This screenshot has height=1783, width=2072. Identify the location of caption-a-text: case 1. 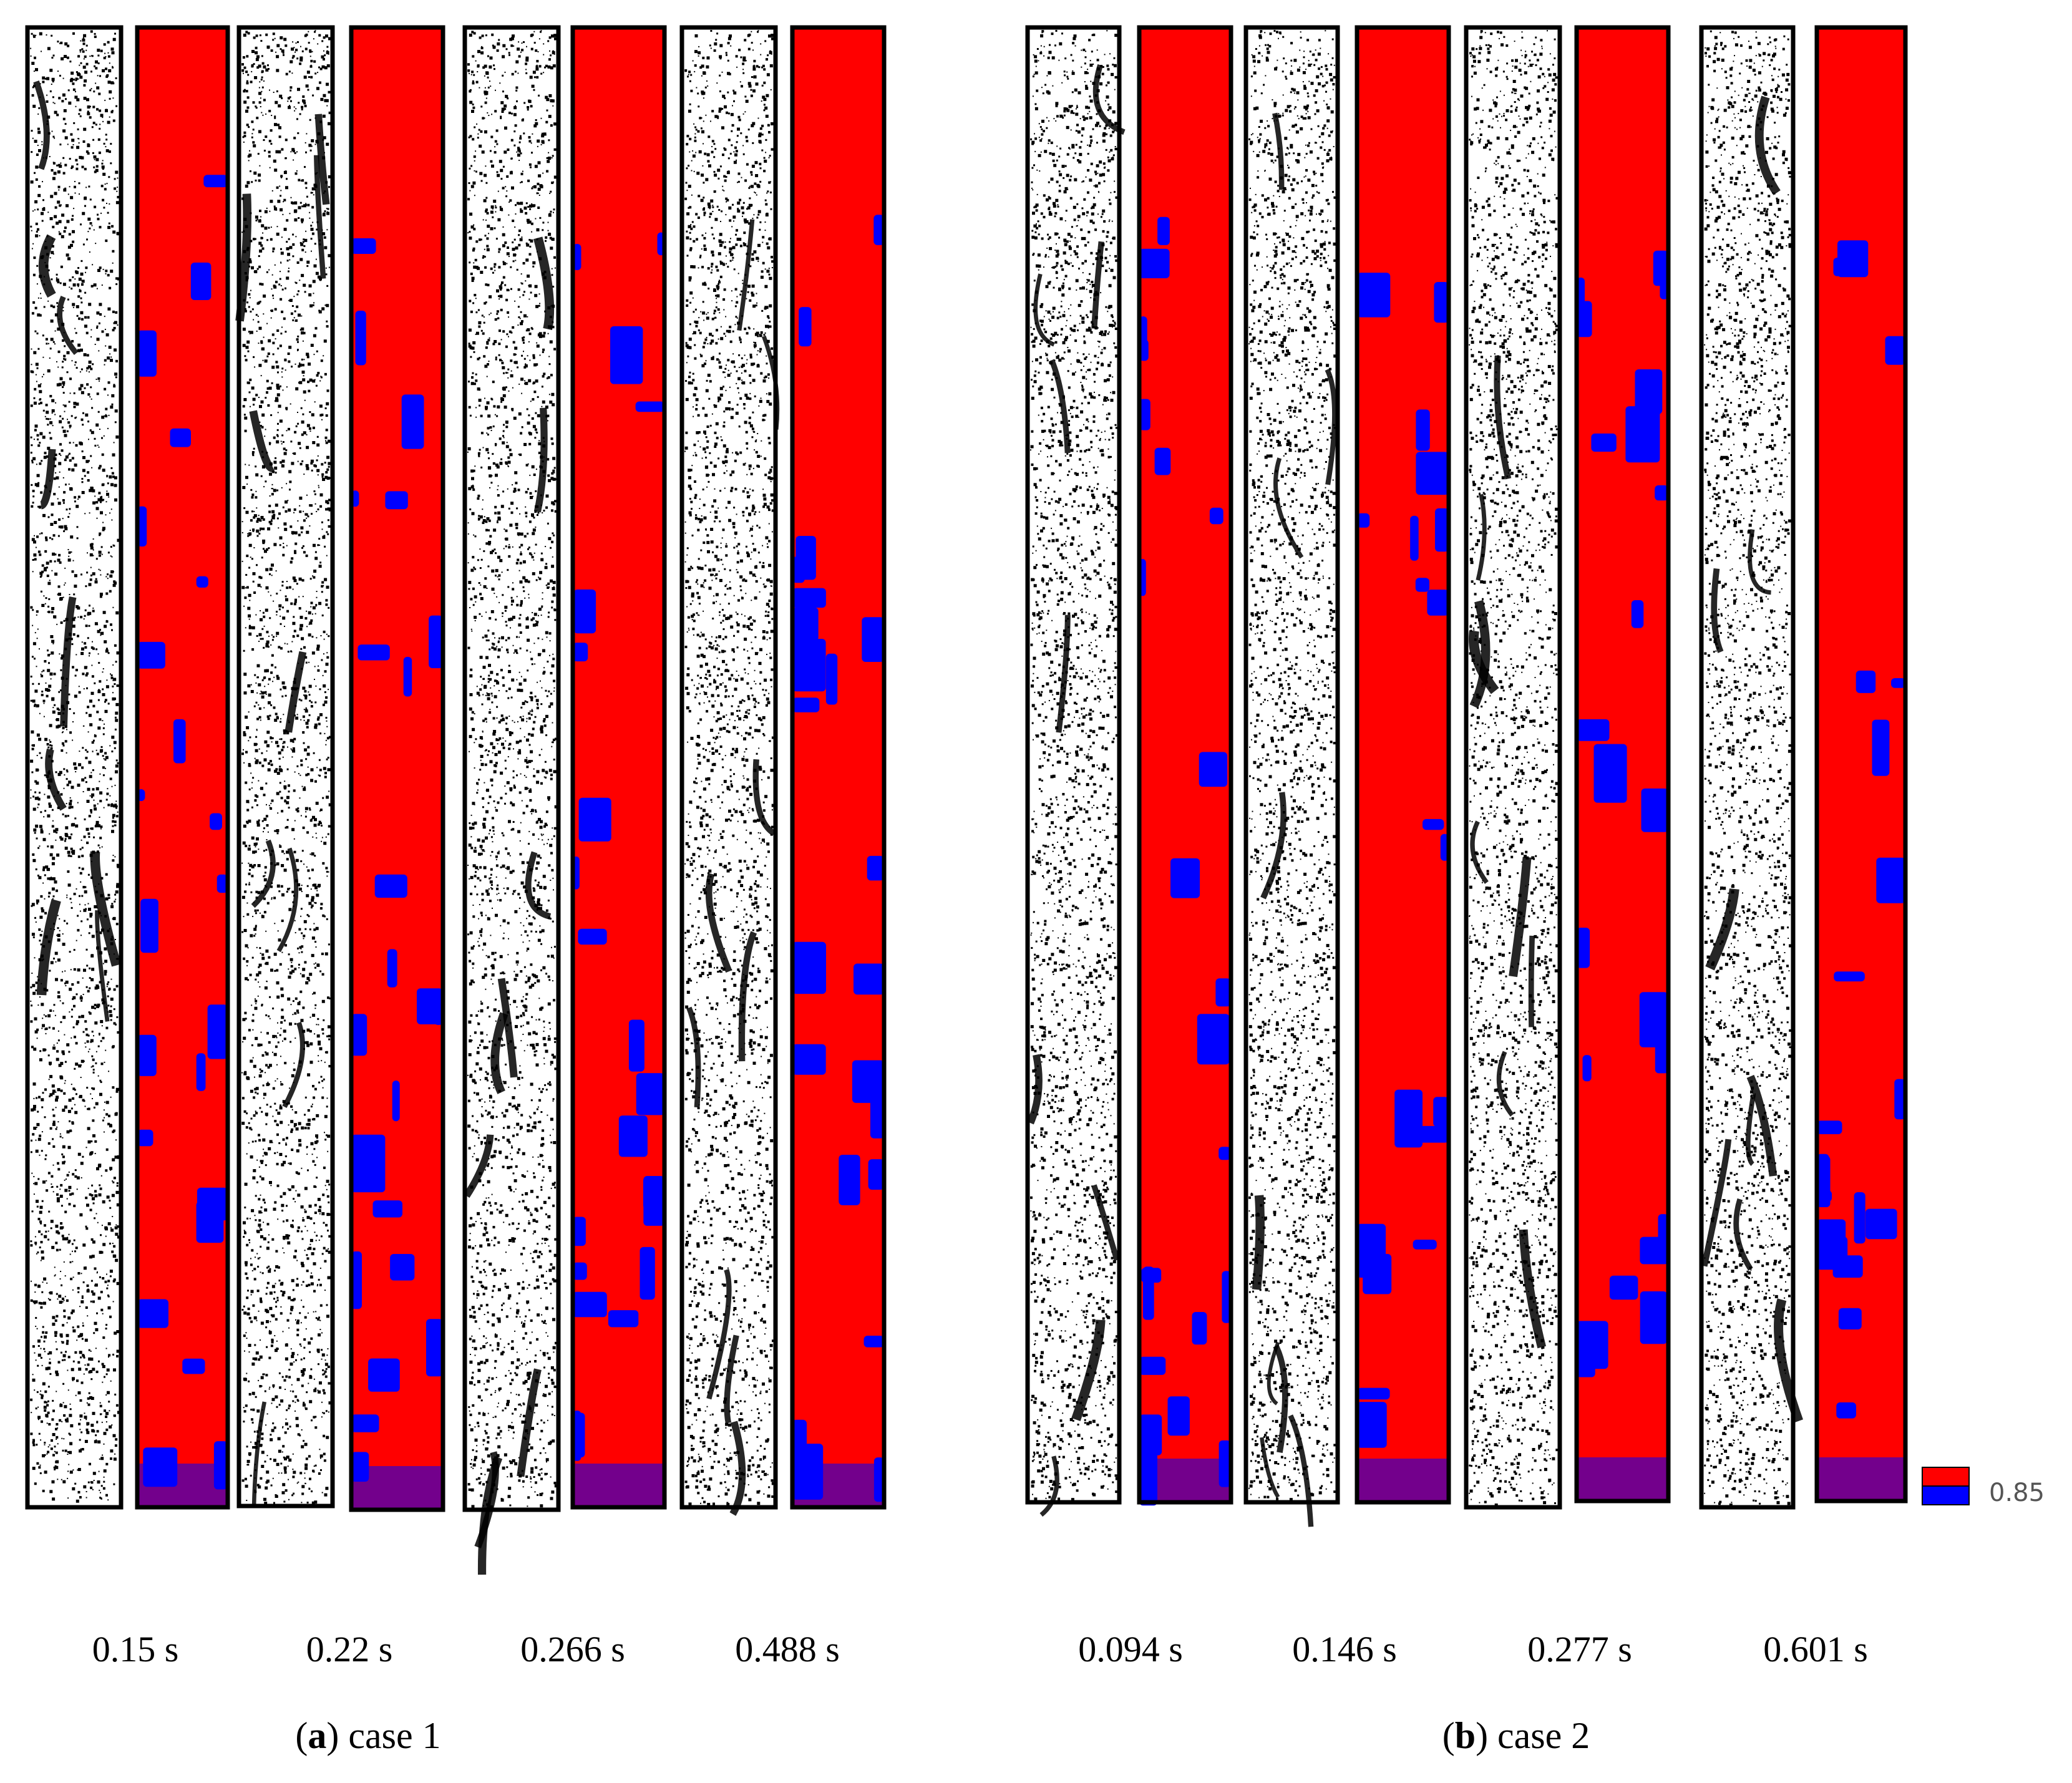
(394, 1735).